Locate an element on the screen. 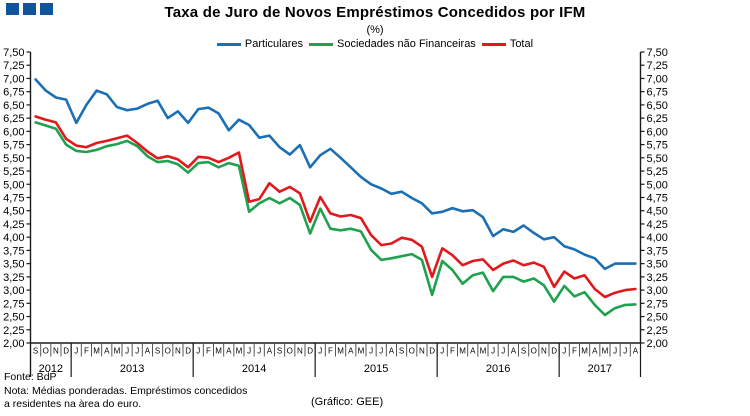 The width and height of the screenshot is (750, 416). y-tick-label-right: 5,00 is located at coordinates (657, 185).